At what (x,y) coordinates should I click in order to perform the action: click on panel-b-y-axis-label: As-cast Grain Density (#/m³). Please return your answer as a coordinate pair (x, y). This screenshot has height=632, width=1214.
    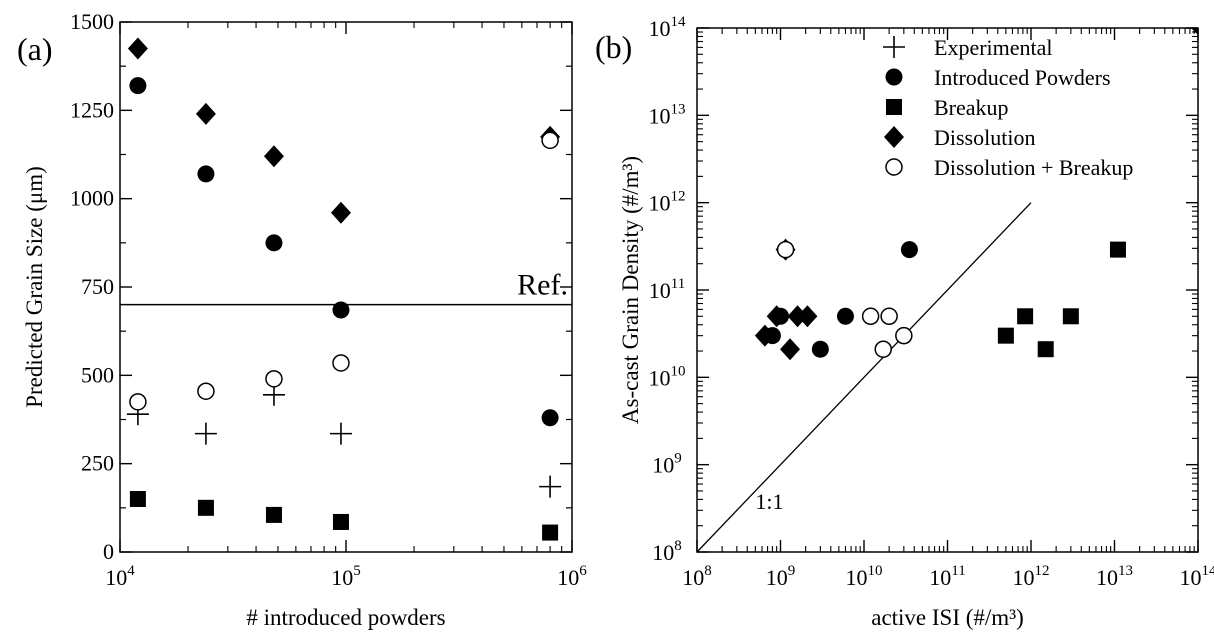
    Looking at the image, I should click on (630, 290).